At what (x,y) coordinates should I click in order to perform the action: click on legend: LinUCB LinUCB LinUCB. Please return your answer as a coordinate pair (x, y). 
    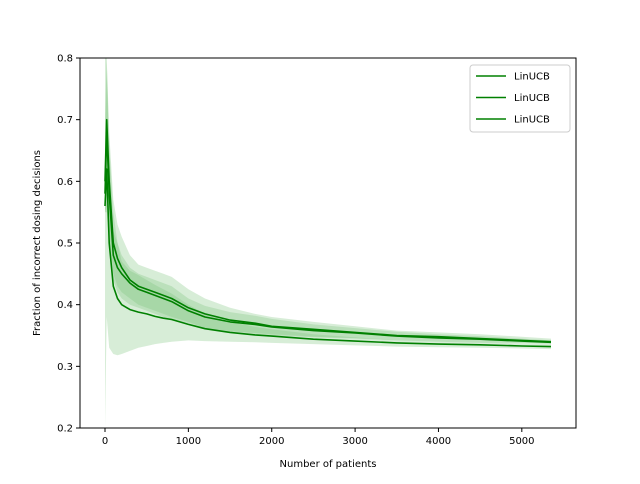
    Looking at the image, I should click on (520, 98).